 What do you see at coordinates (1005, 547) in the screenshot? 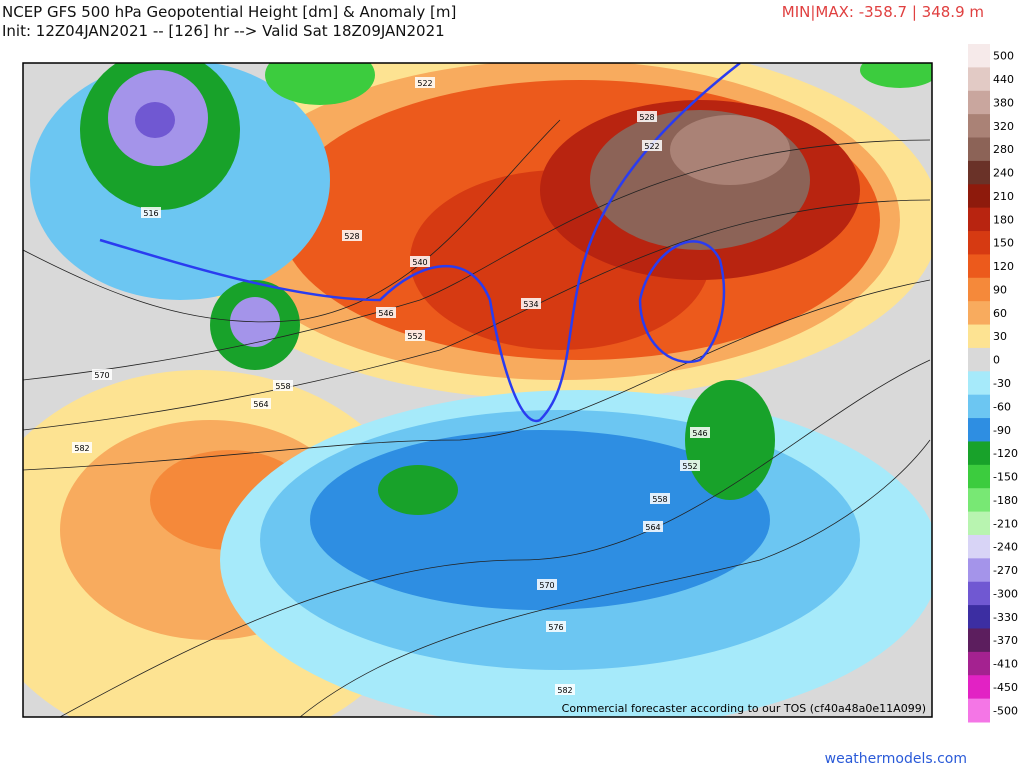
I see `colorbar-label: -240` at bounding box center [1005, 547].